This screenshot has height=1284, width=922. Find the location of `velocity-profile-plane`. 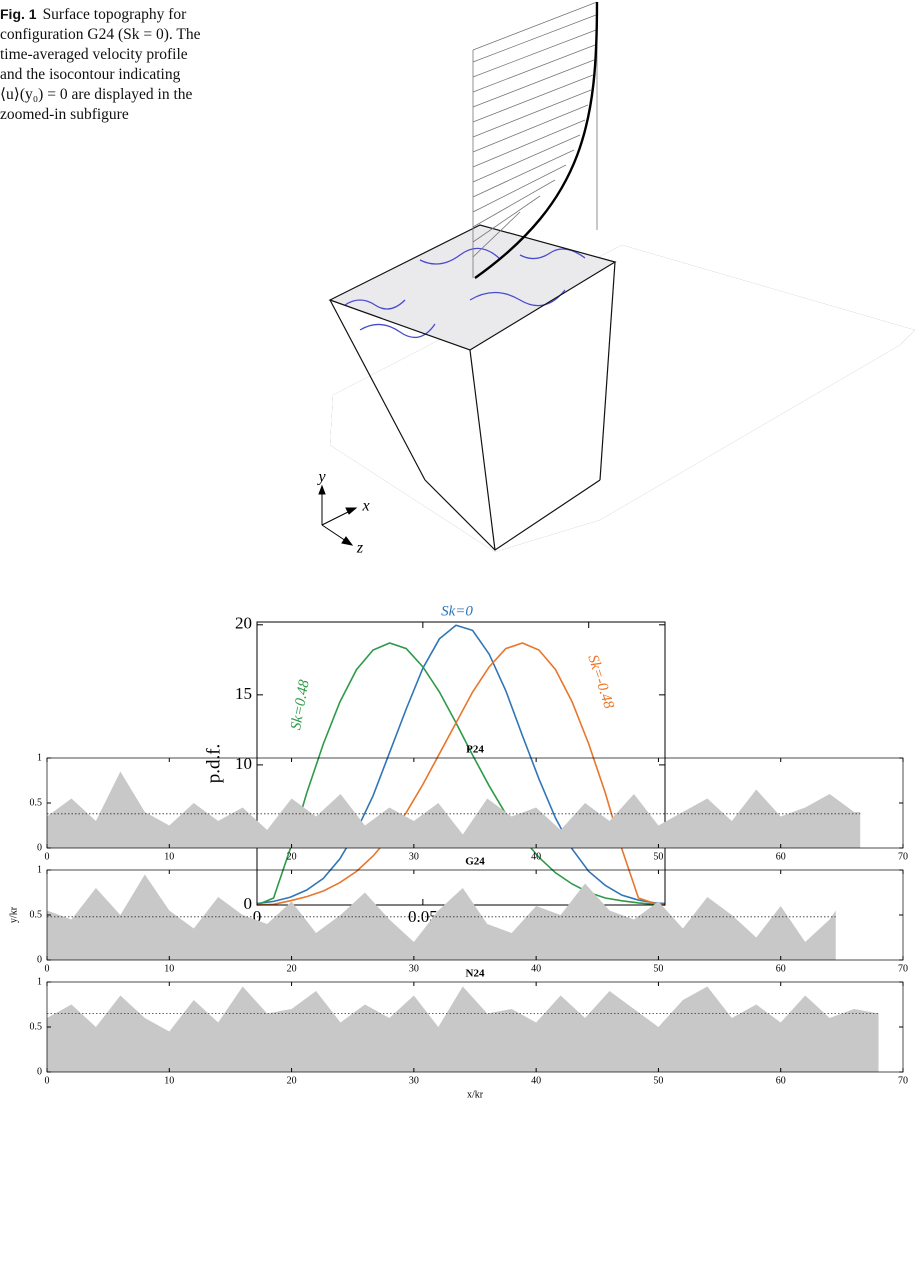

velocity-profile-plane is located at coordinates (535, 139).